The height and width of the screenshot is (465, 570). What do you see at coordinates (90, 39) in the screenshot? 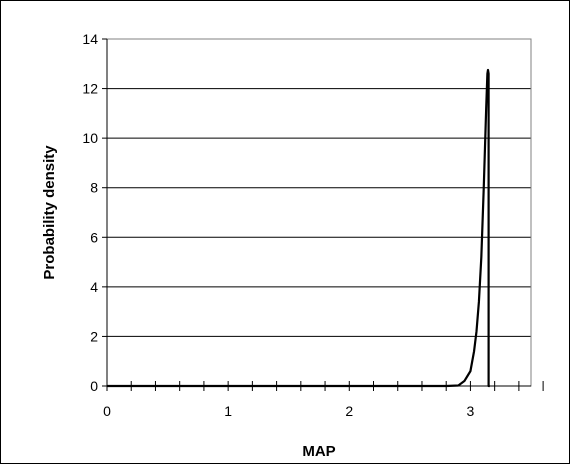
I see `y-tick-label: 14` at bounding box center [90, 39].